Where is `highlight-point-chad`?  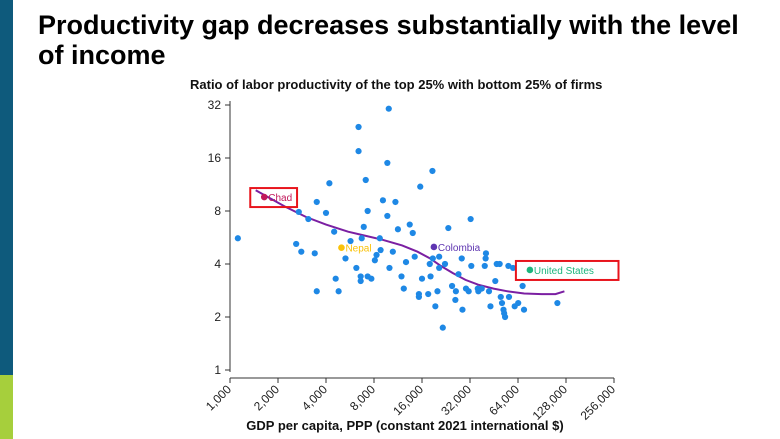 highlight-point-chad is located at coordinates (264, 197).